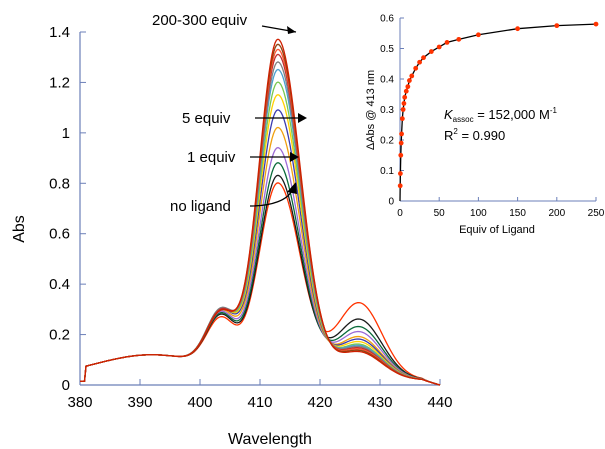 The width and height of the screenshot is (605, 449). What do you see at coordinates (66, 385) in the screenshot?
I see `main-y-tick-label: 0` at bounding box center [66, 385].